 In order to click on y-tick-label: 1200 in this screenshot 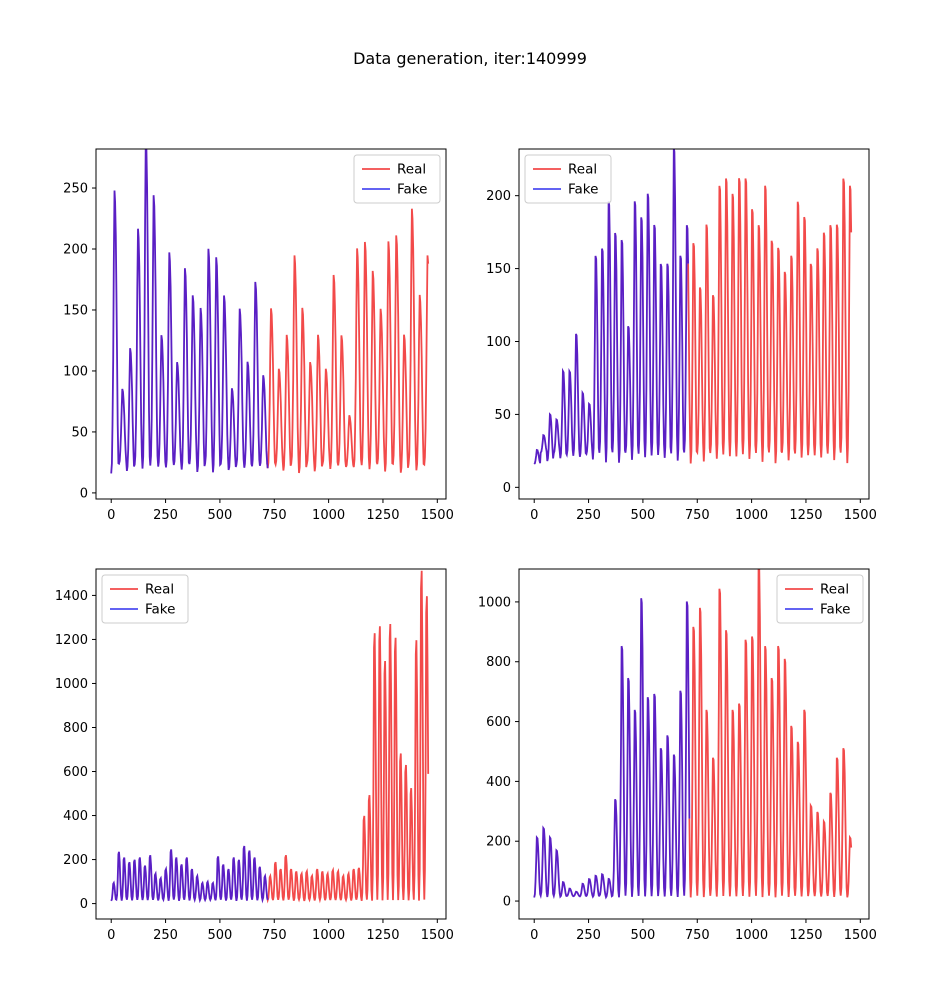, I will do `click(71, 640)`.